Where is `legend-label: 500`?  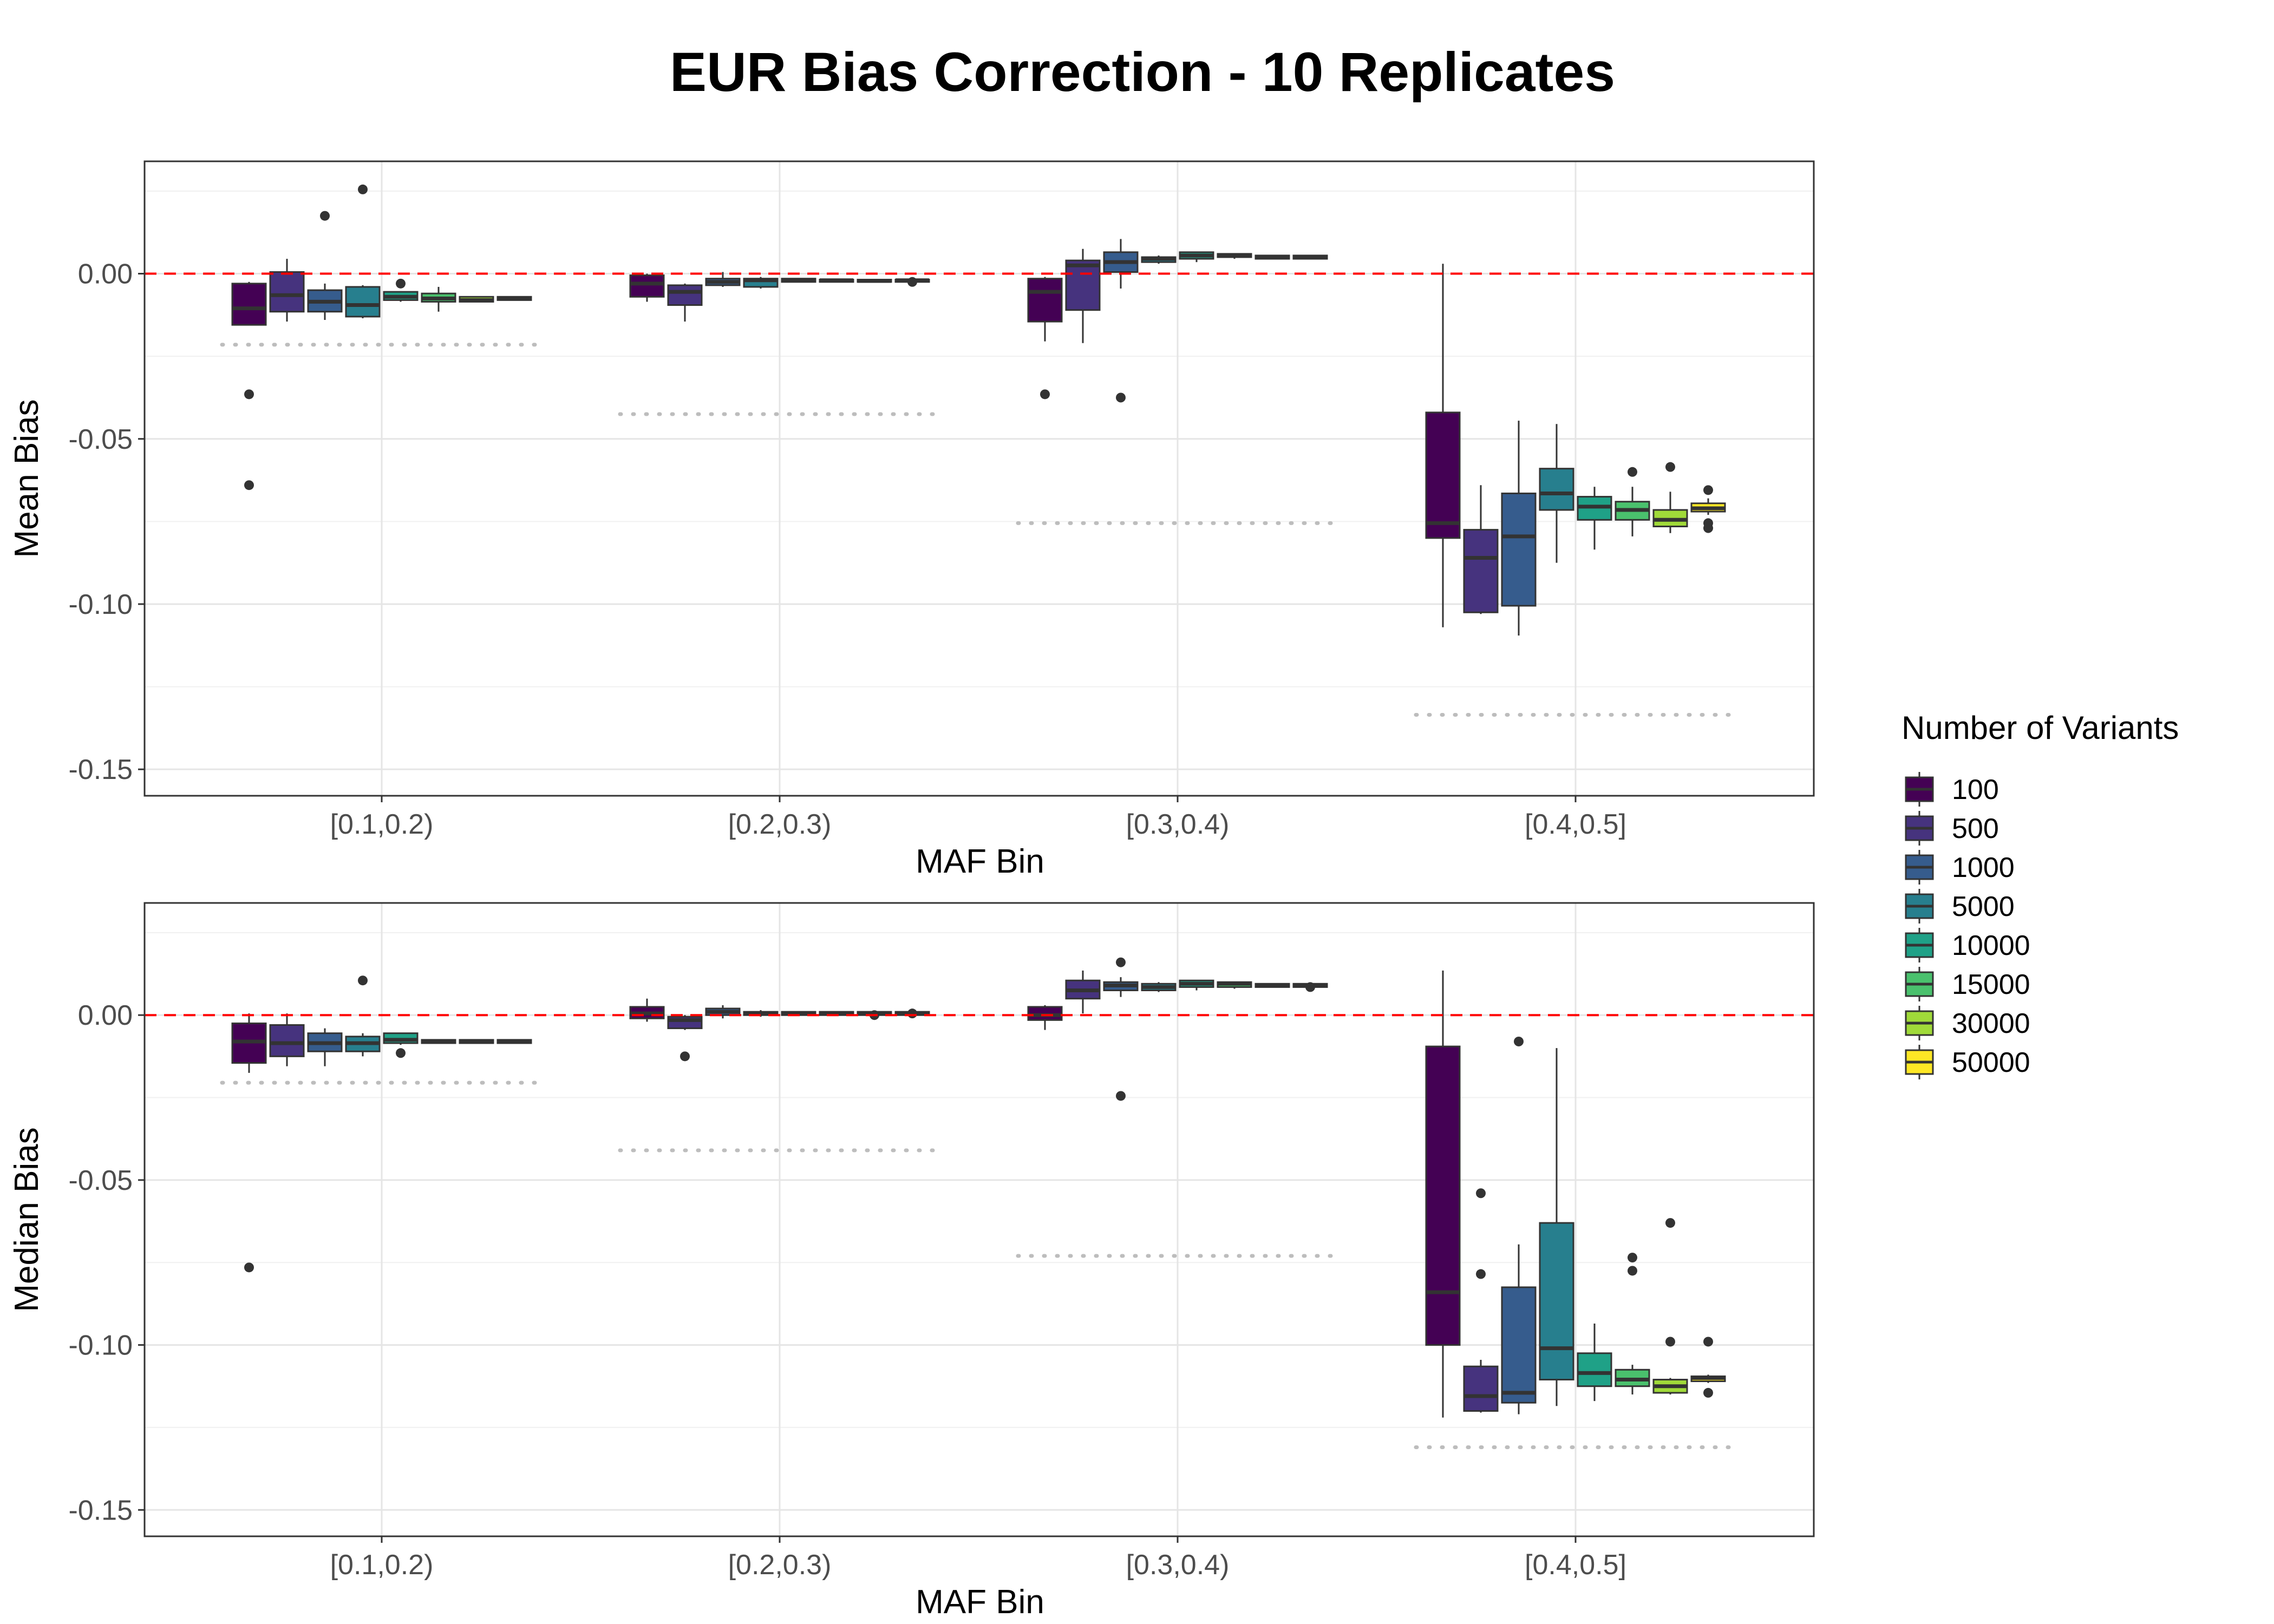 legend-label: 500 is located at coordinates (1976, 828).